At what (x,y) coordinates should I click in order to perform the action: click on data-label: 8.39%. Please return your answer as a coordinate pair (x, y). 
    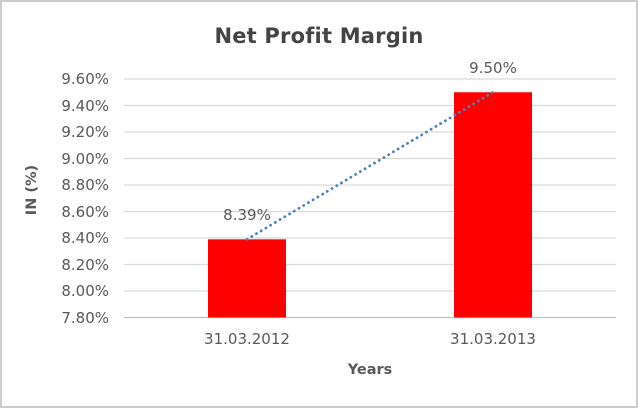
    Looking at the image, I should click on (247, 215).